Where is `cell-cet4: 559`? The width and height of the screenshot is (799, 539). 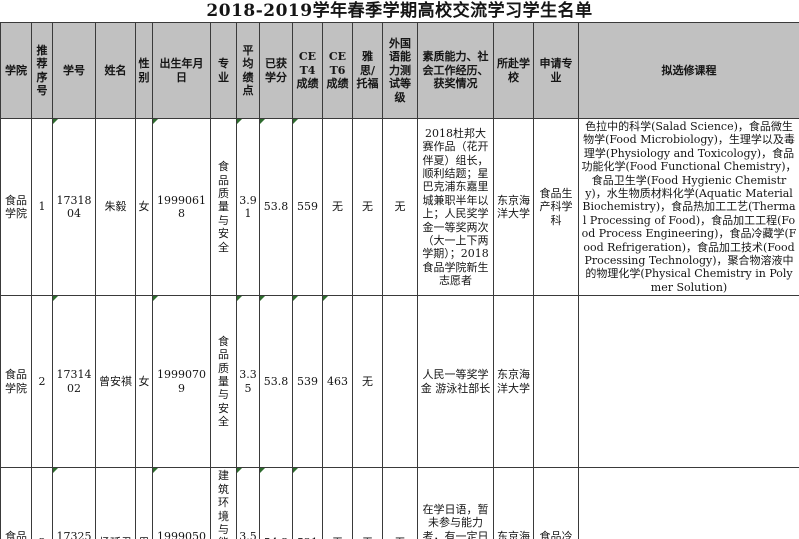
cell-cet4: 559 is located at coordinates (307, 207).